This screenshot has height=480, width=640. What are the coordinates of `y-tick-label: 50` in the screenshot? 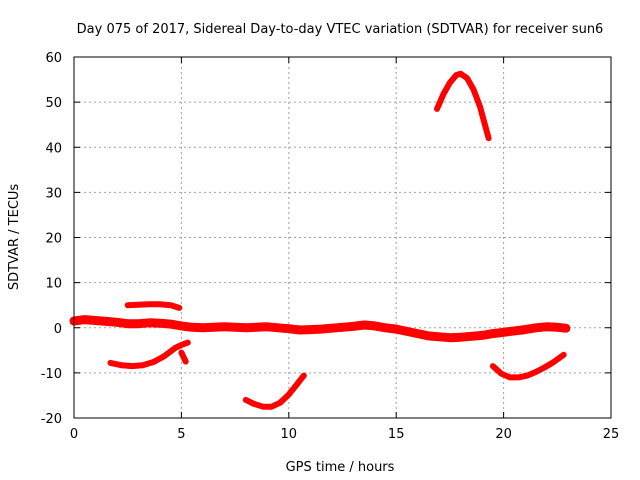 It's located at (53, 103).